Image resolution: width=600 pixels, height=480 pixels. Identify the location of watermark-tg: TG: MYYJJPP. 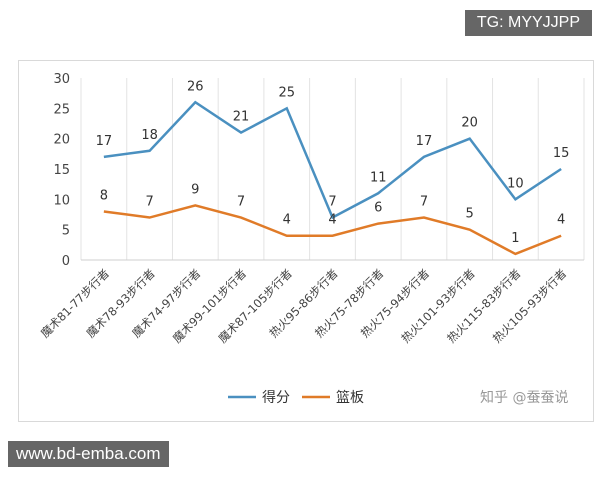
(528, 23).